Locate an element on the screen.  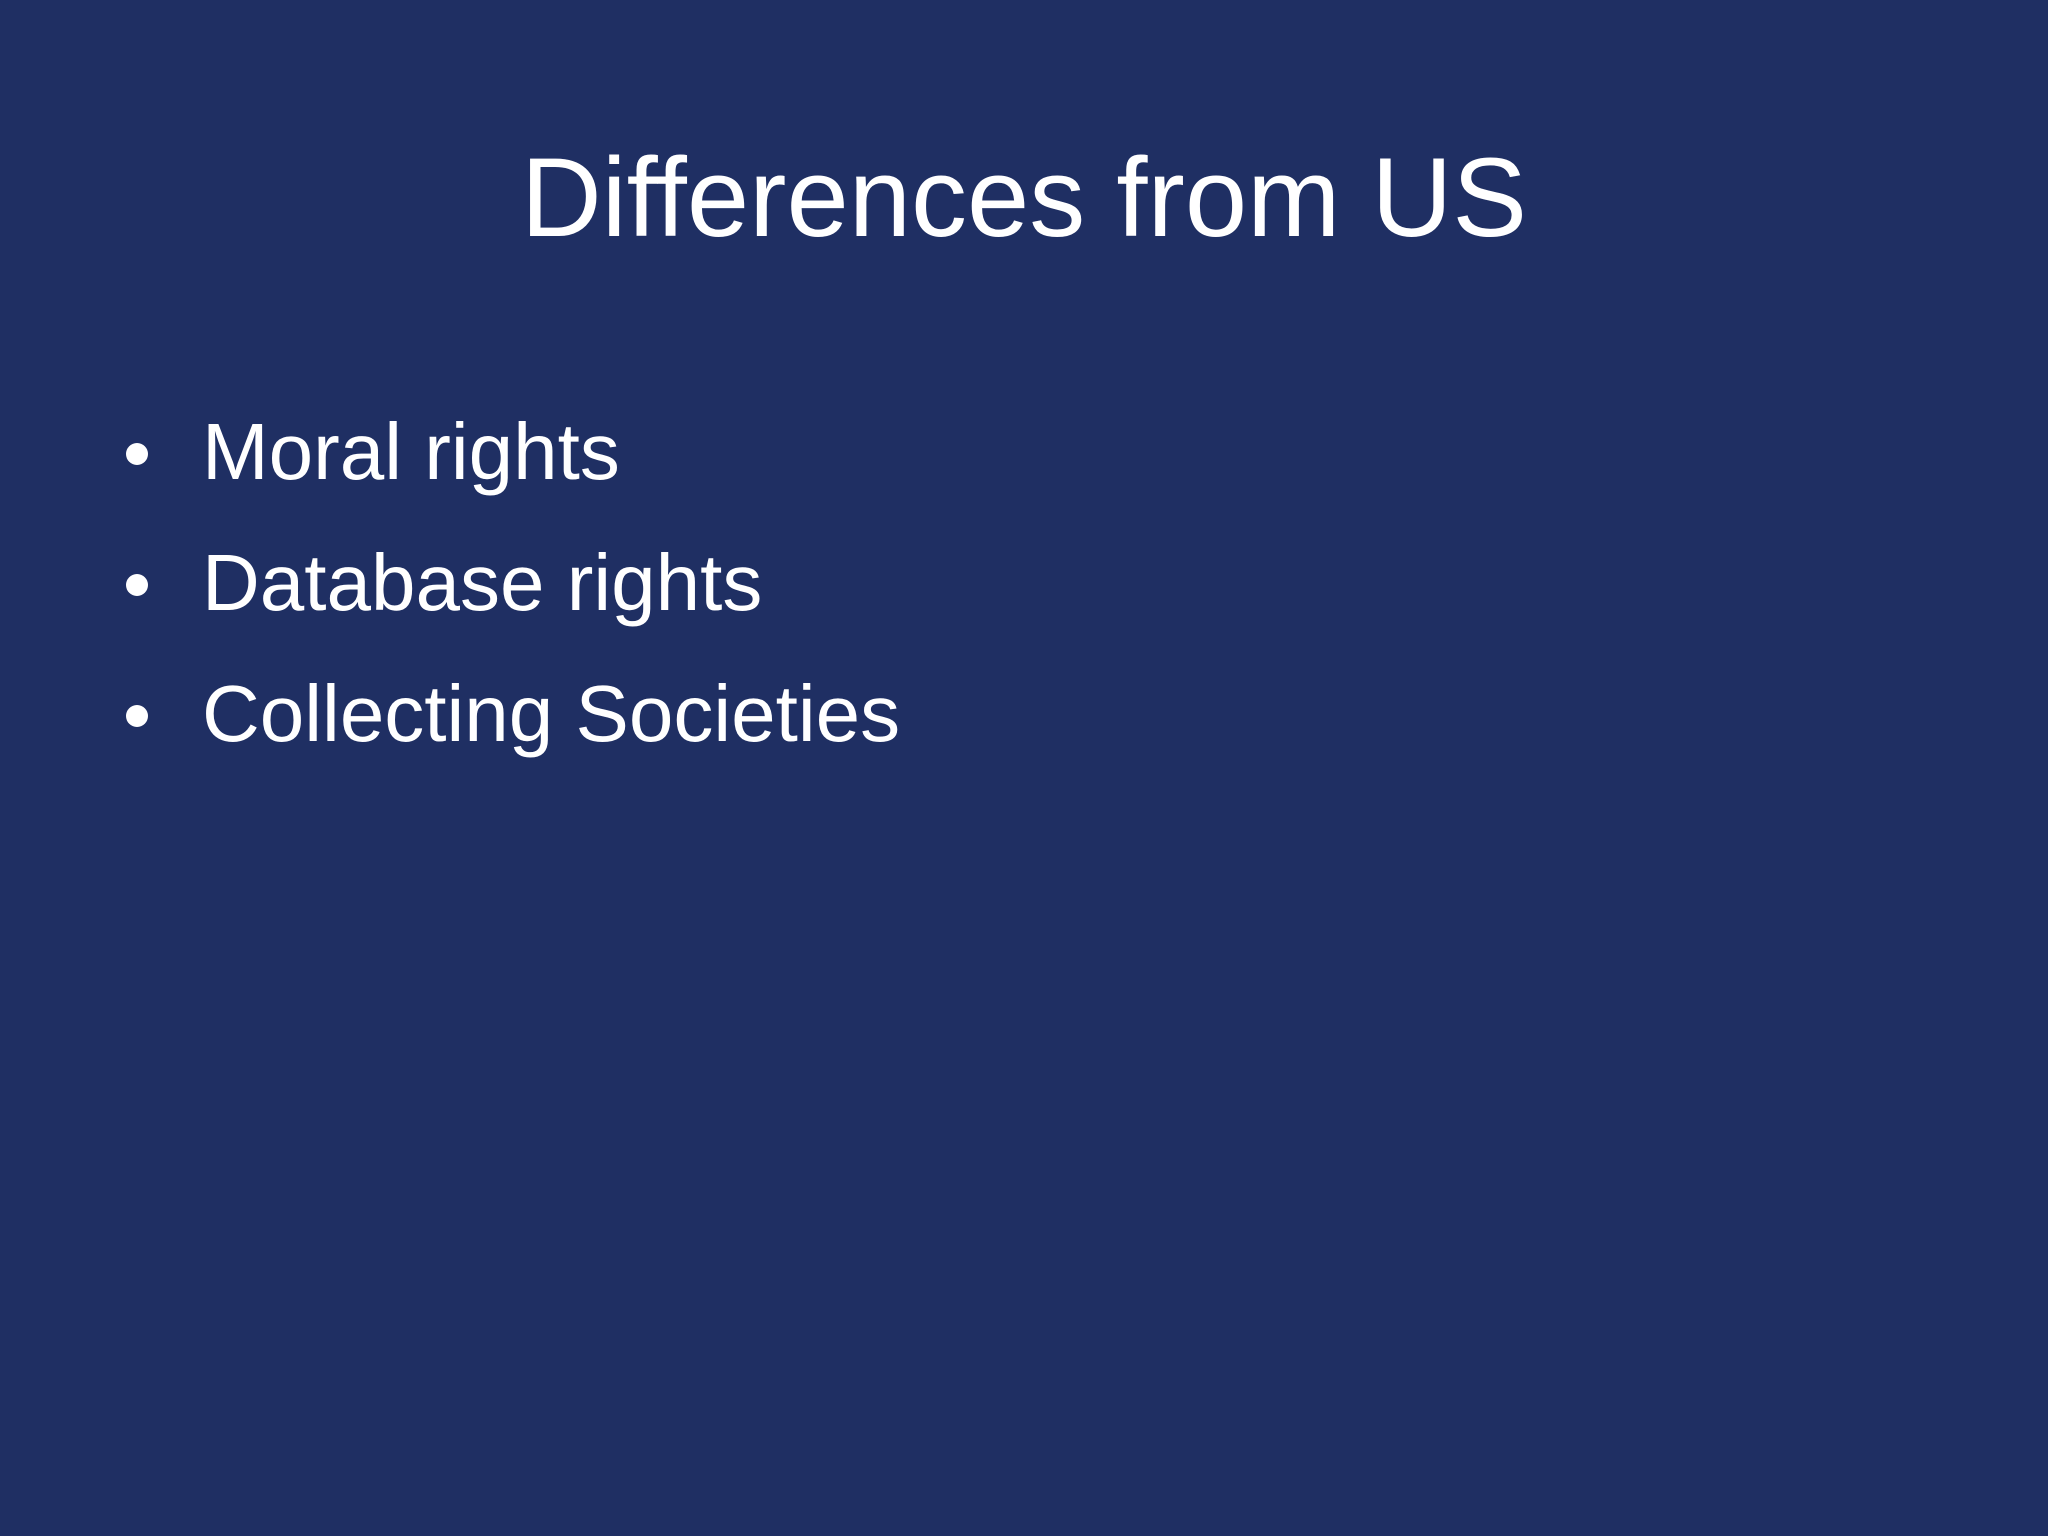
bullet-text: Database rights is located at coordinates (482, 582).